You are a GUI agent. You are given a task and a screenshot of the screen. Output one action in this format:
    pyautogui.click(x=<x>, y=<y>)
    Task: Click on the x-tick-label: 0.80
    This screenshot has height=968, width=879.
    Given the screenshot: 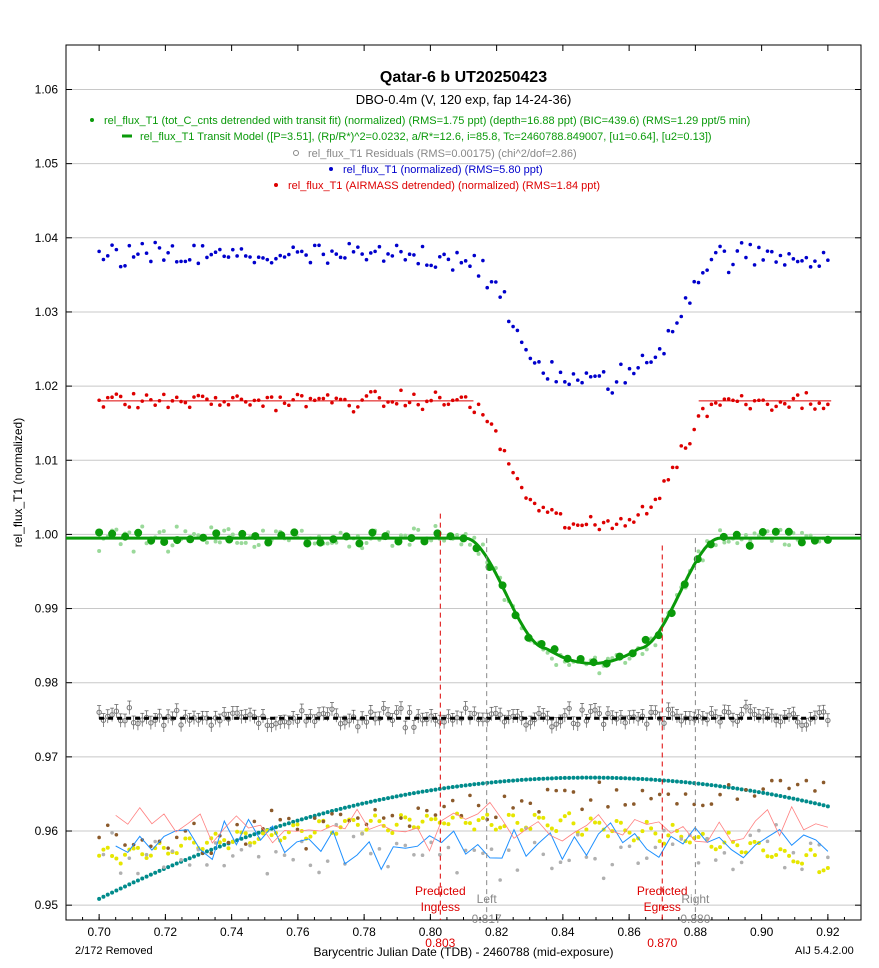 What is the action you would take?
    pyautogui.click(x=431, y=932)
    